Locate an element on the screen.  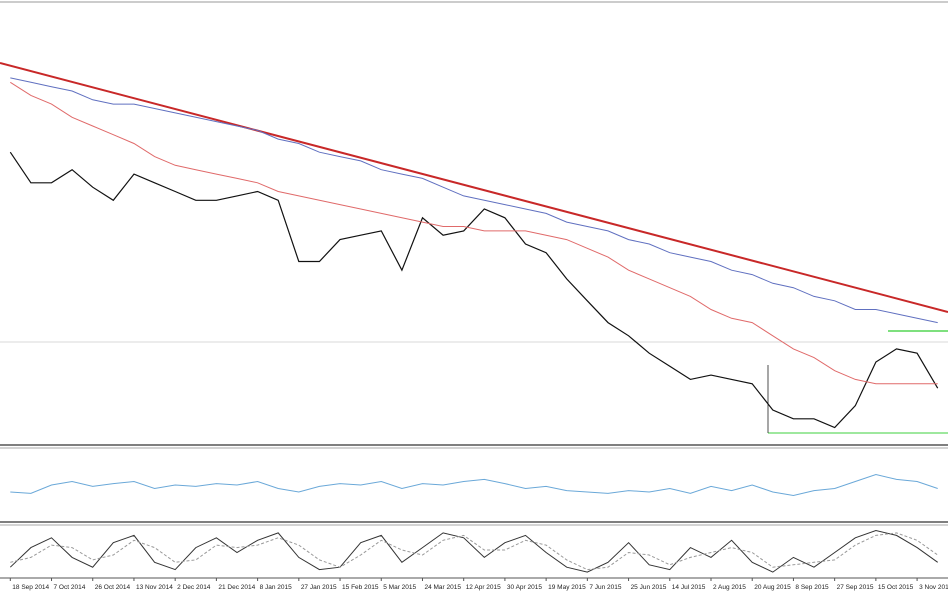
x-tick-label: 20 Aug 2015 is located at coordinates (772, 587).